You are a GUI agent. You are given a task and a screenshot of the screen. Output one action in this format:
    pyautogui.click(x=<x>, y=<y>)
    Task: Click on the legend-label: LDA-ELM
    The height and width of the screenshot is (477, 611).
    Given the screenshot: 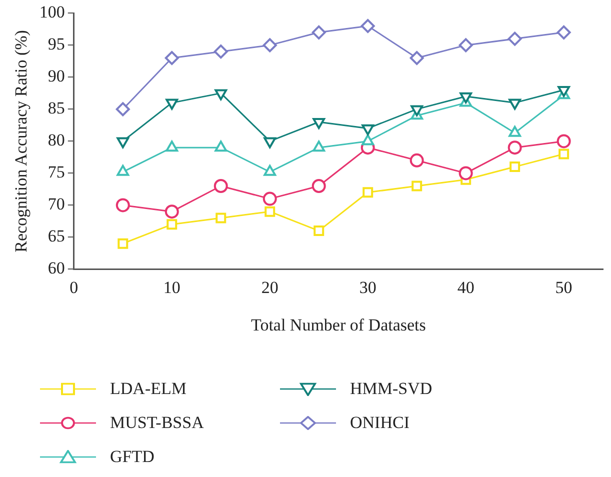 What is the action you would take?
    pyautogui.click(x=148, y=389)
    